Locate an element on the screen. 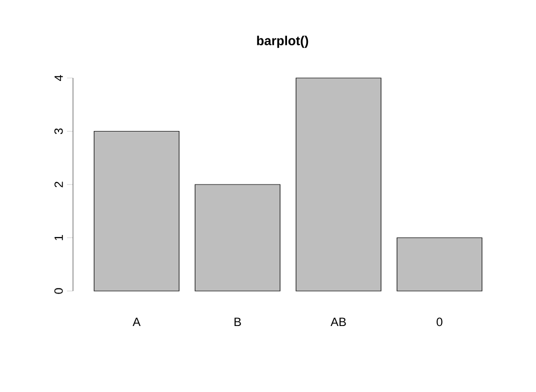 The width and height of the screenshot is (536, 392). x-tick-label: 0 is located at coordinates (439, 322).